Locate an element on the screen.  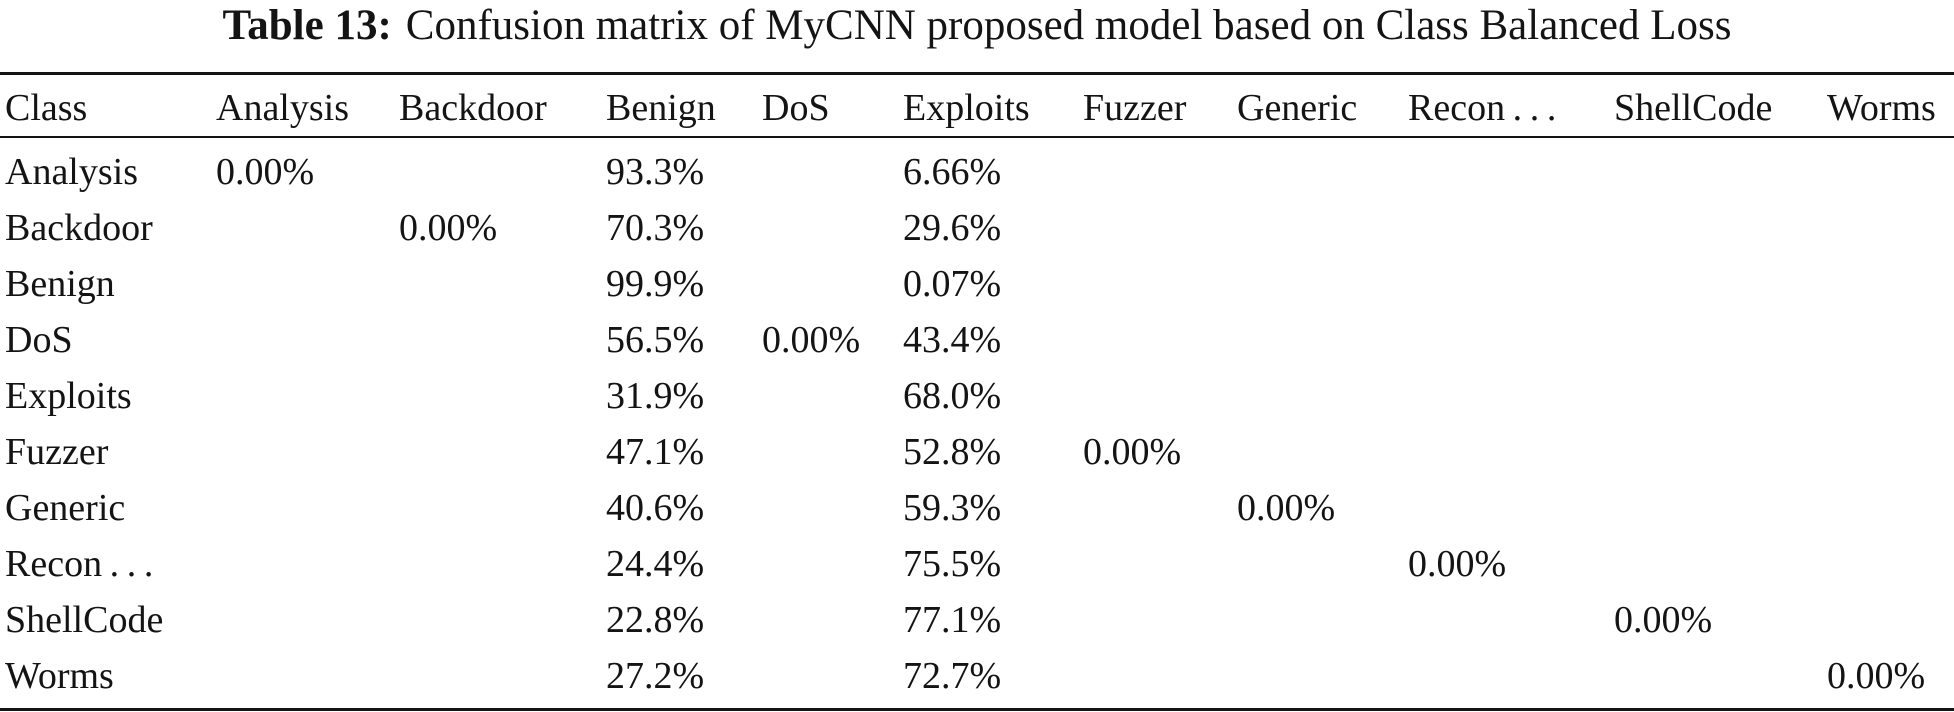
table-cell: 47.1% is located at coordinates (655, 452).